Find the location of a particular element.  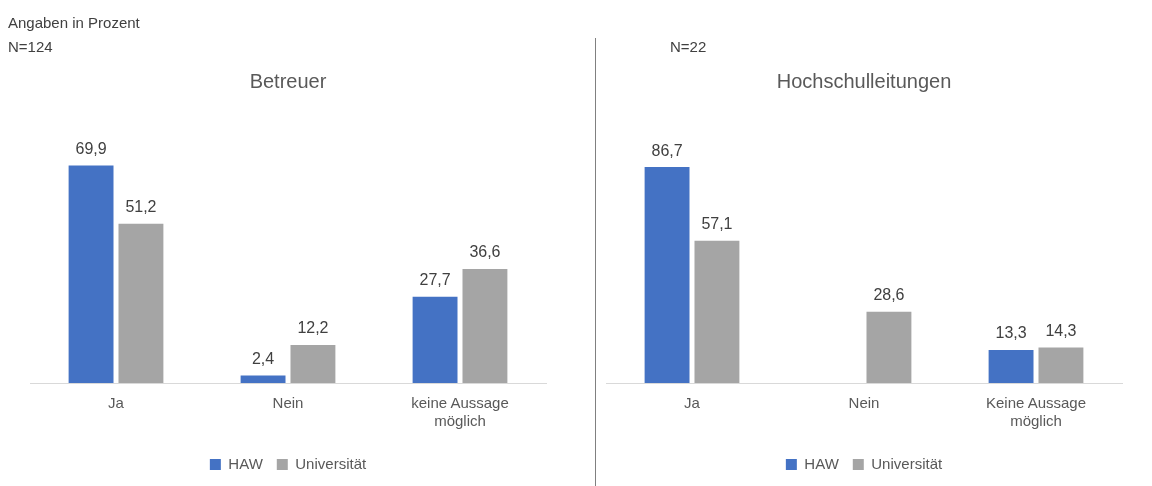

data-label: 69,9 is located at coordinates (91, 148).